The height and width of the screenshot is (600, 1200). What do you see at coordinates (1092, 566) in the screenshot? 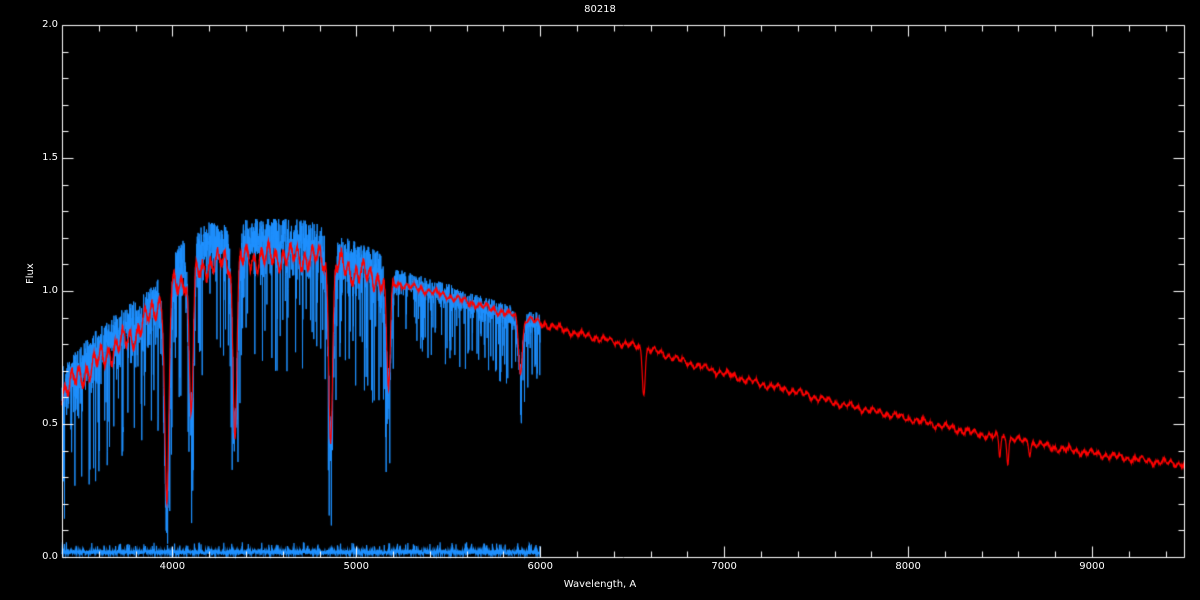
I see `x-tick-label-9000: 9000` at bounding box center [1092, 566].